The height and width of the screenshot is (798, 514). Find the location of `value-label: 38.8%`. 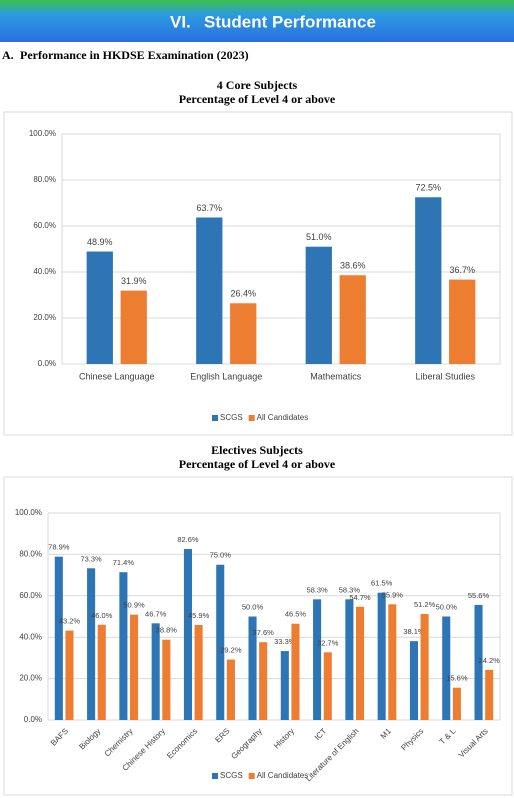

value-label: 38.8% is located at coordinates (167, 630).